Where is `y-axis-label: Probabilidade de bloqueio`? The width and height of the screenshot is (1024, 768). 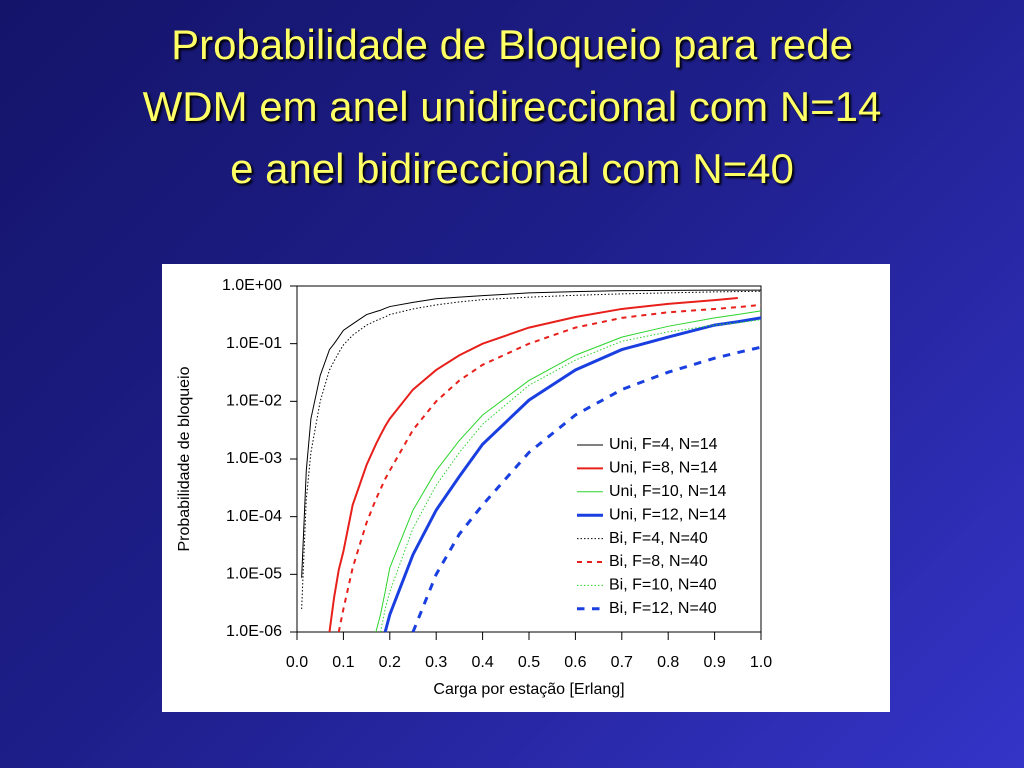 y-axis-label: Probabilidade de bloqueio is located at coordinates (184, 458).